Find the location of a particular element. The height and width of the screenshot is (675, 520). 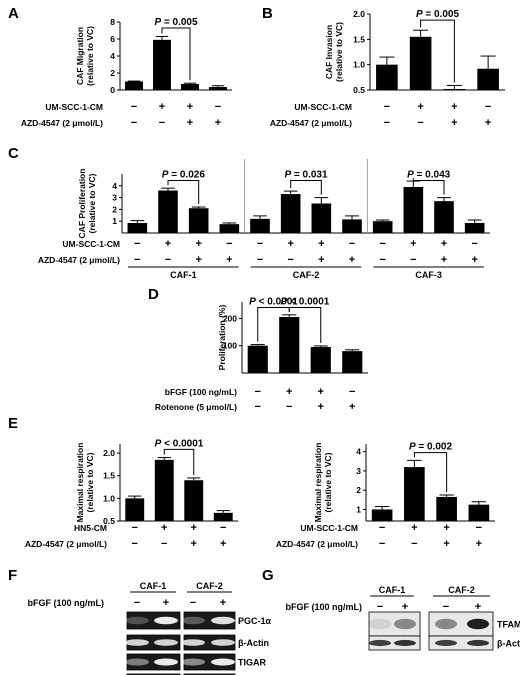

y-tick-label: 2 is located at coordinates (112, 73).